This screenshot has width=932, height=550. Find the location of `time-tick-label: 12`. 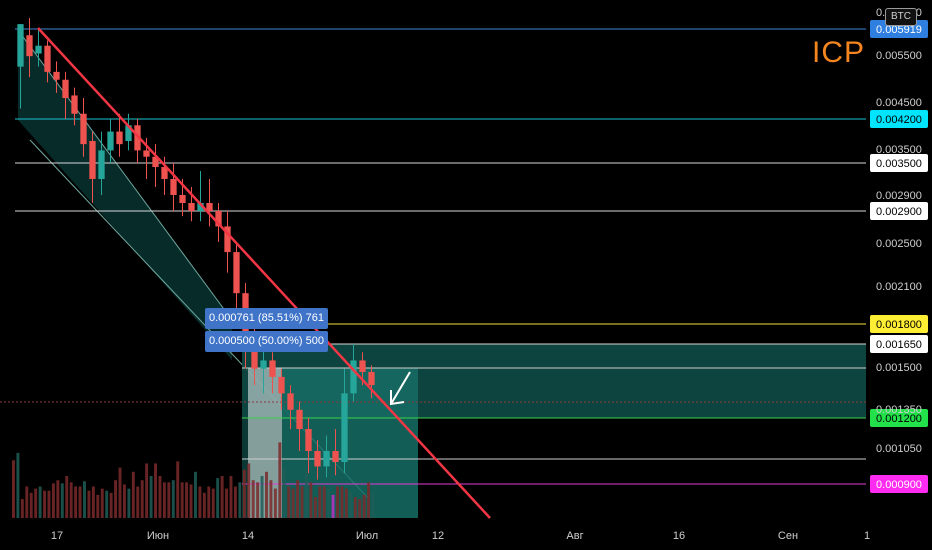

time-tick-label: 12 is located at coordinates (438, 536).